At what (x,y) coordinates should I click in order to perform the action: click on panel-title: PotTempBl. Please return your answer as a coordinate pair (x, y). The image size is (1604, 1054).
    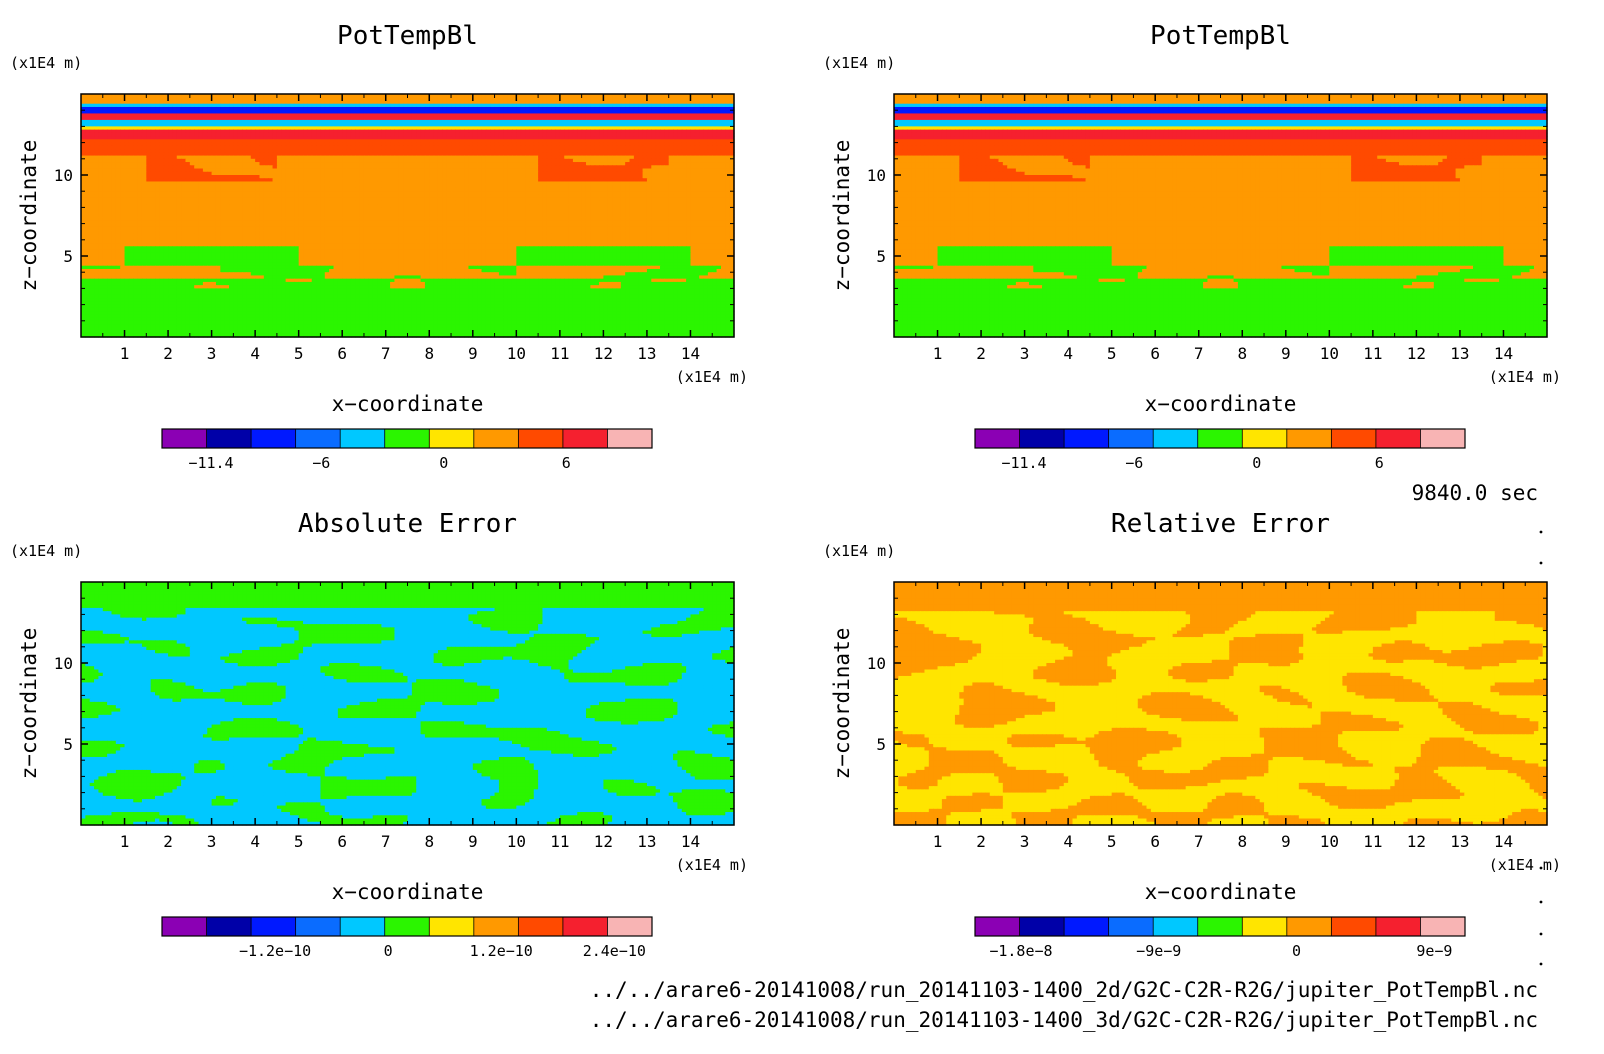
    Looking at the image, I should click on (407, 36).